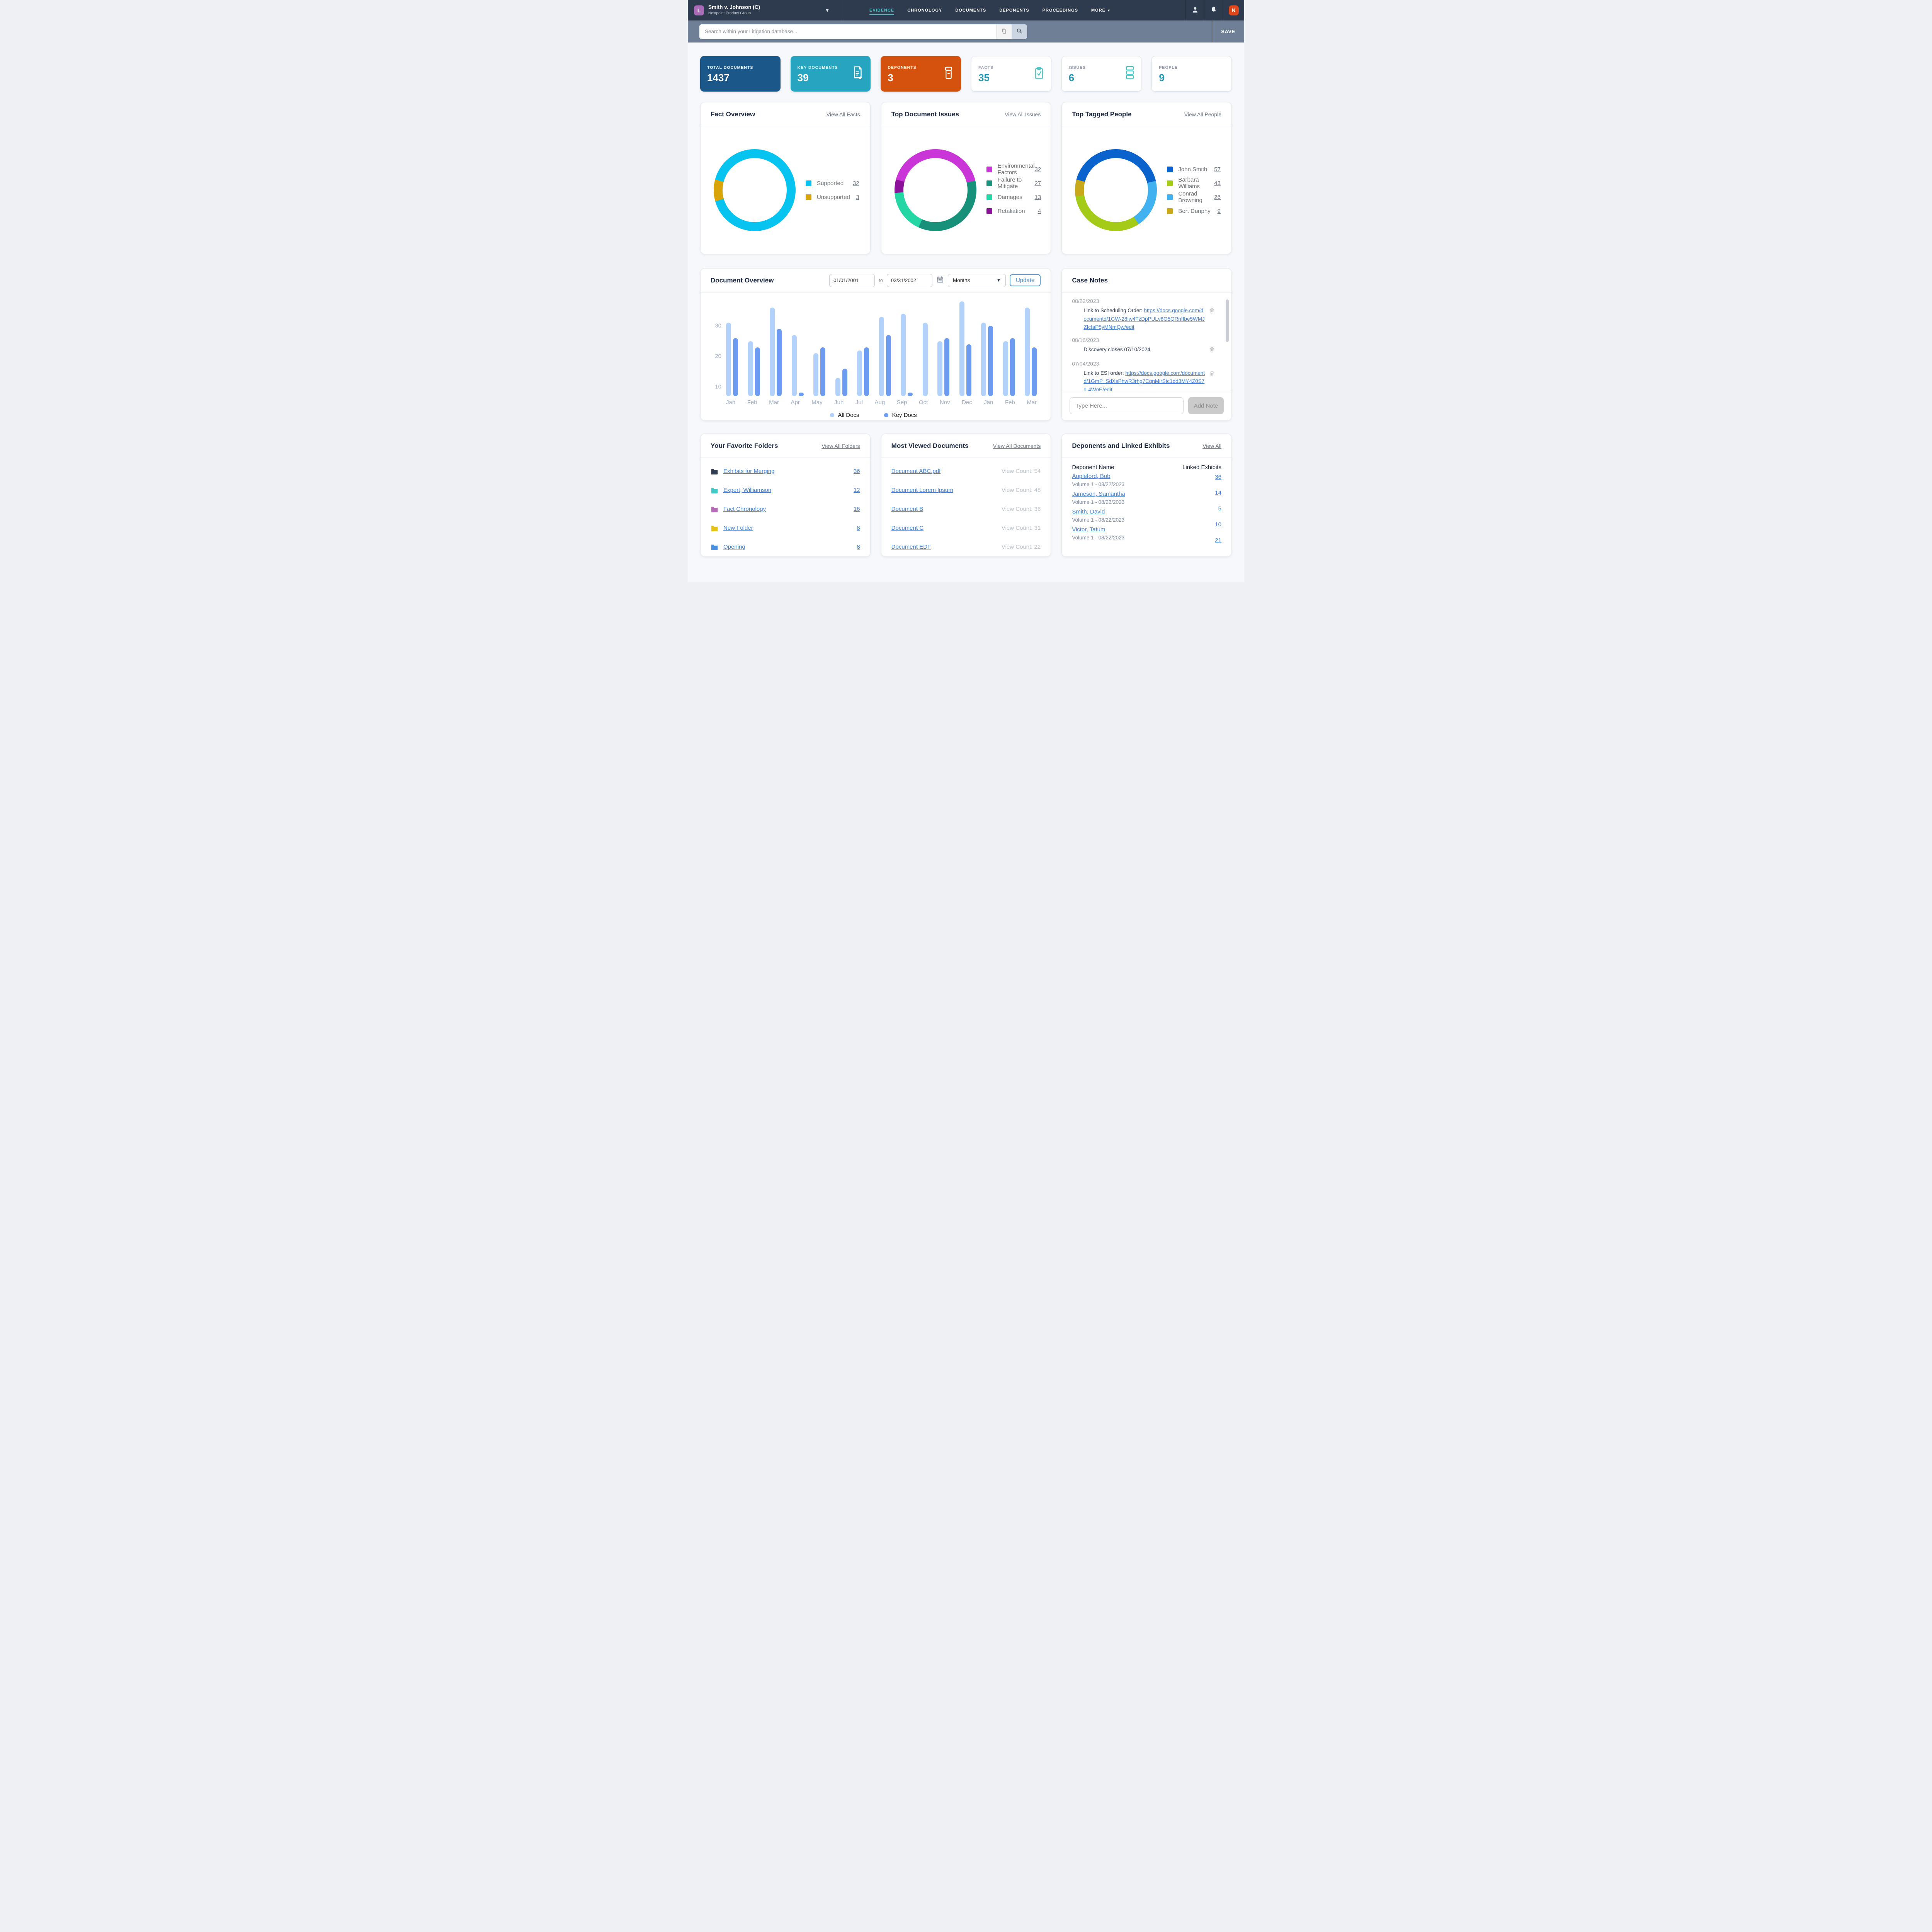 This screenshot has height=1932, width=1932. I want to click on panel-header: Top Document Issues View All Issues, so click(966, 114).